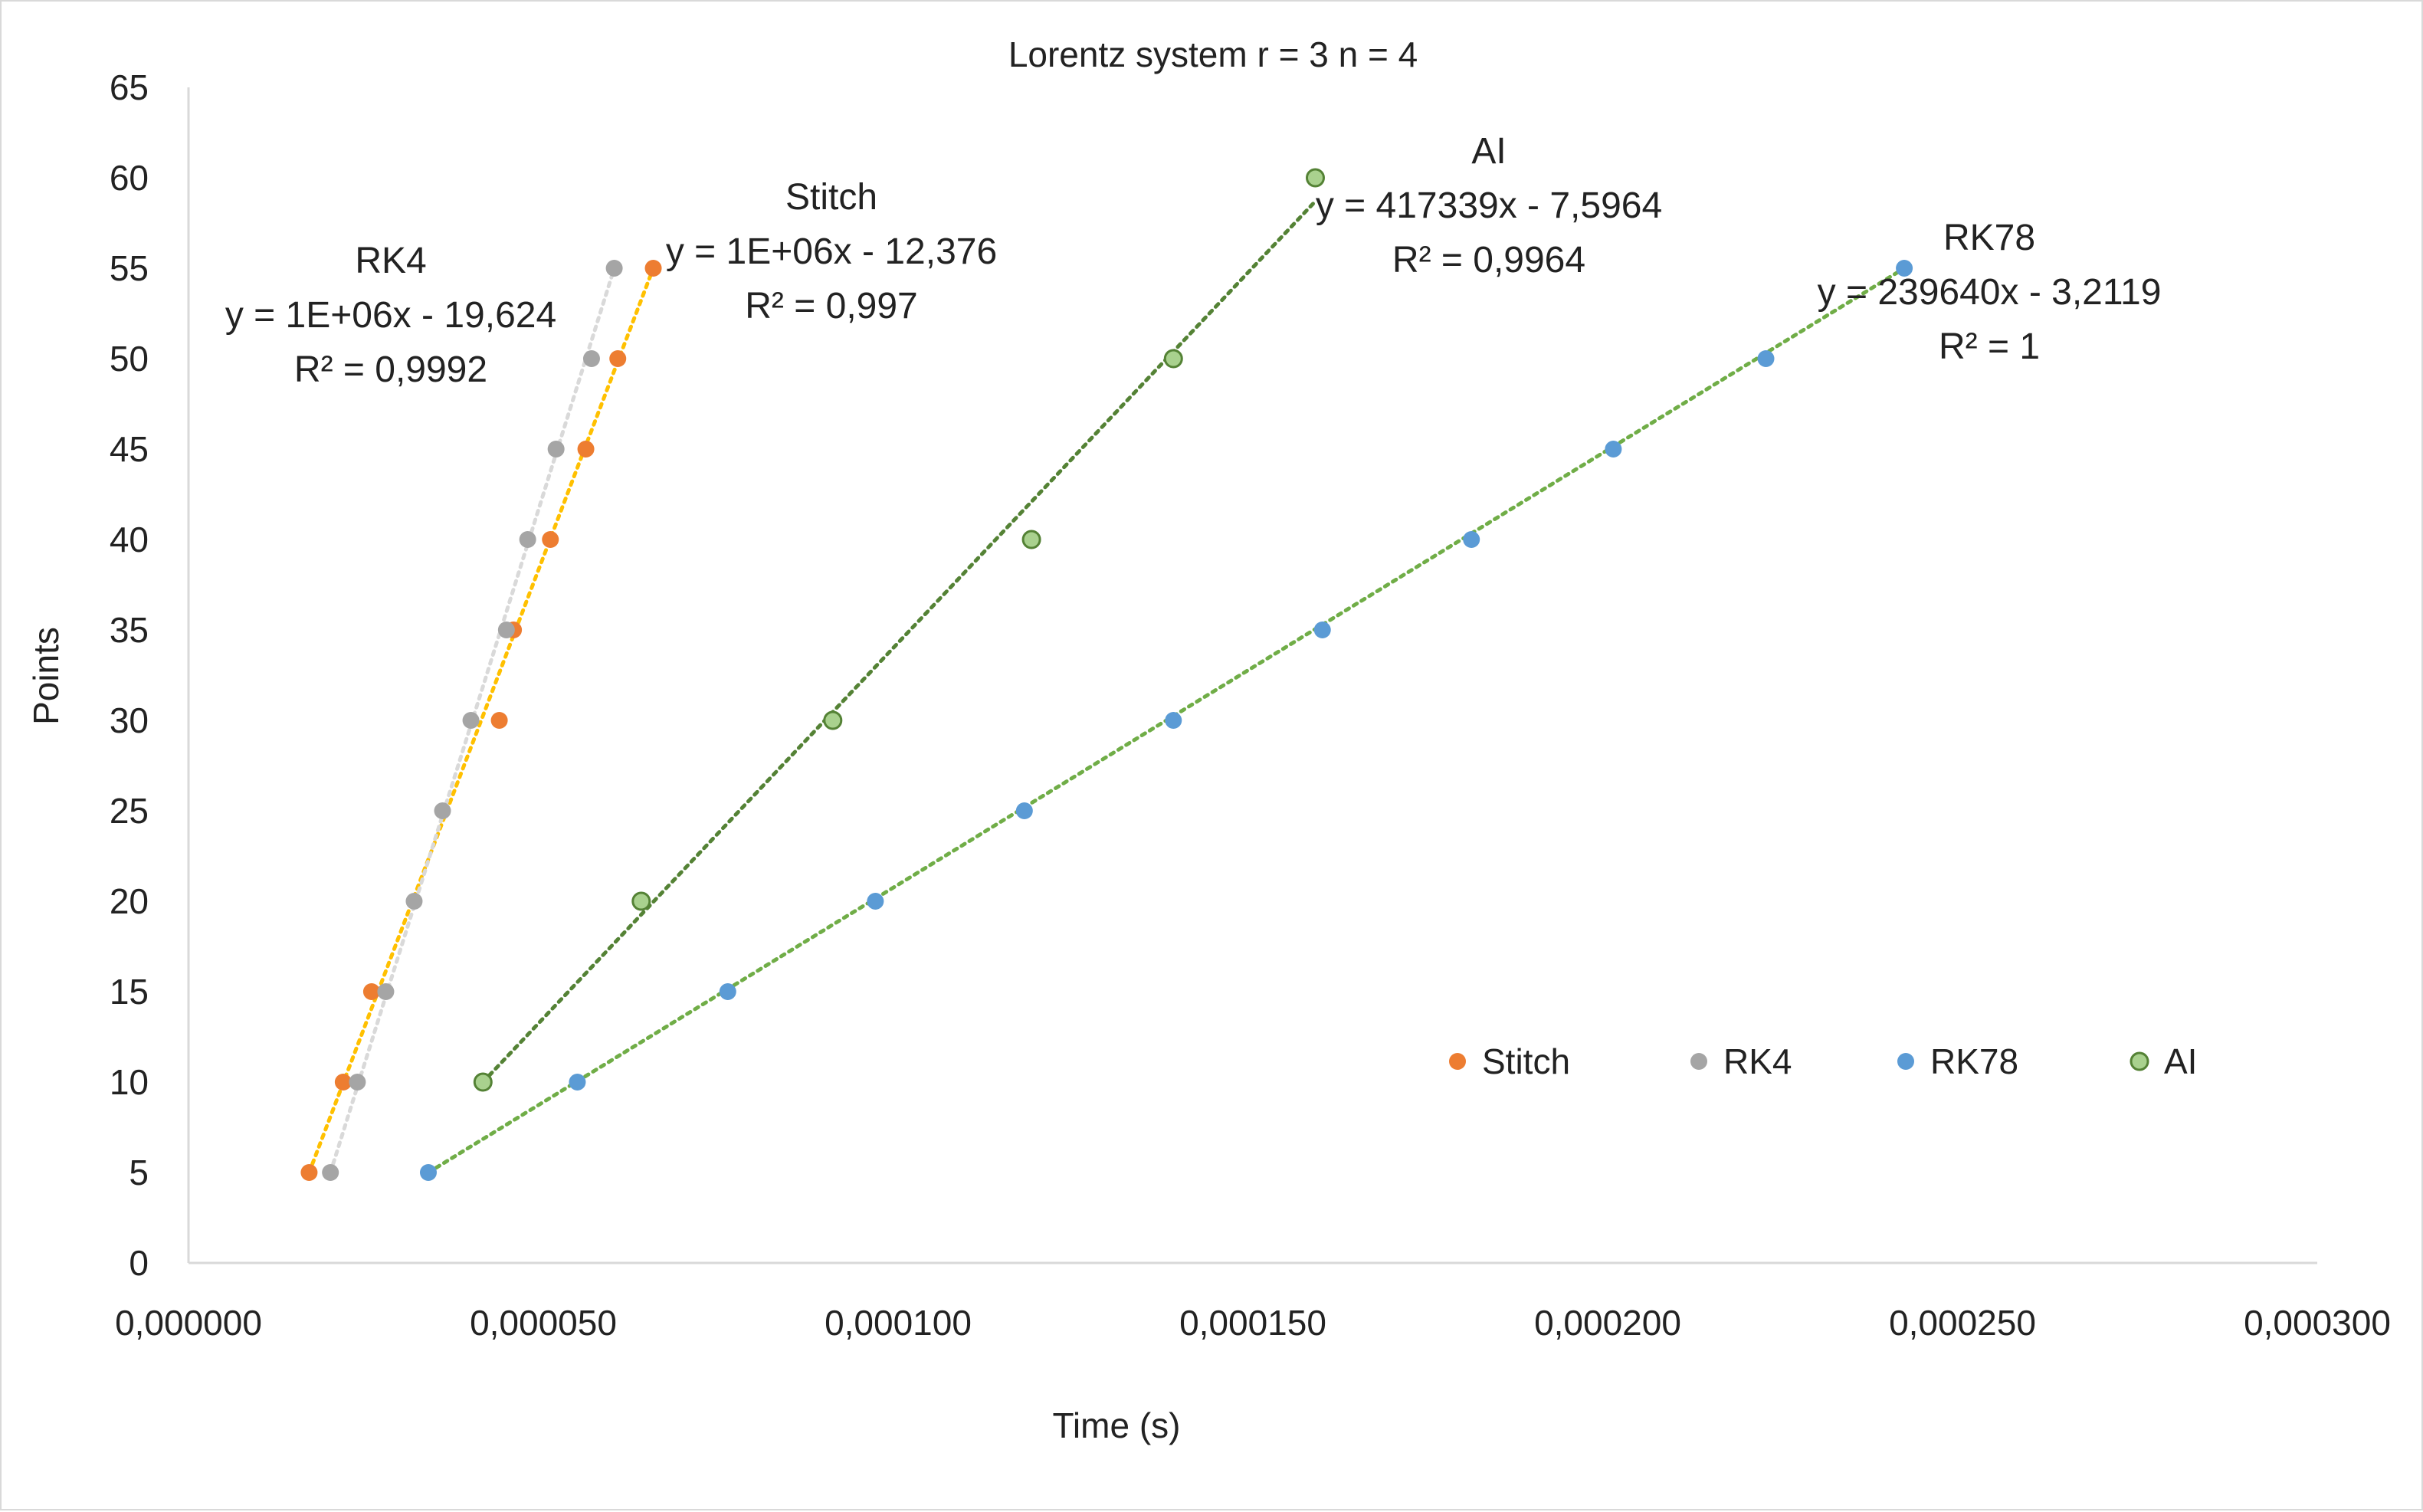  I want to click on y-tick-label: 5, so click(139, 1172).